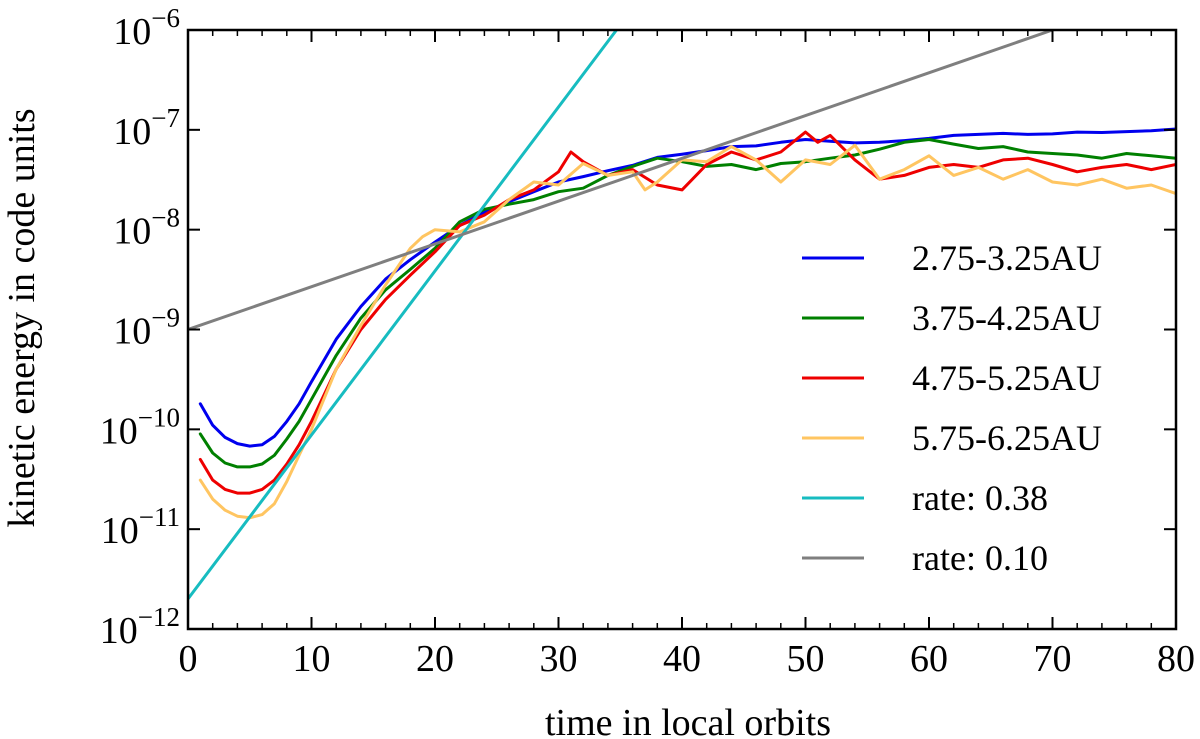 This screenshot has width=1200, height=739. I want to click on x-axis-label: time in local orbits, so click(688, 720).